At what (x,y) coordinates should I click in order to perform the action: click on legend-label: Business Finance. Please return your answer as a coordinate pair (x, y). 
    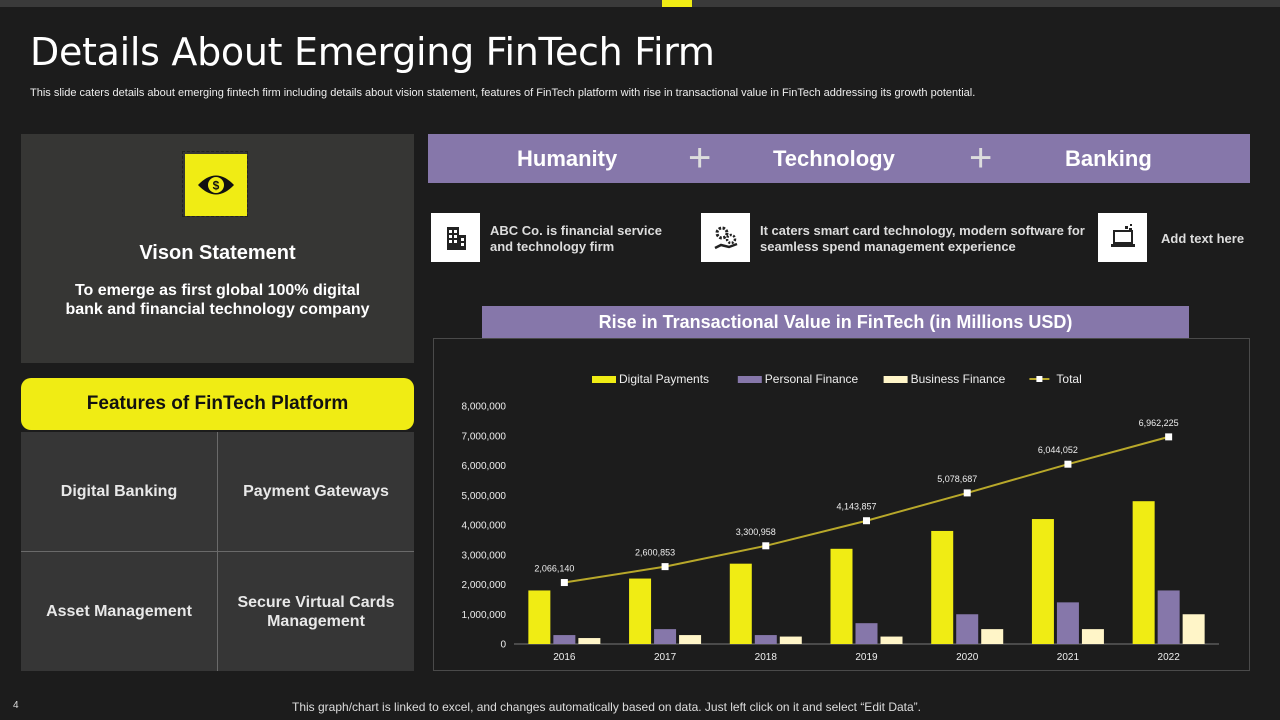
    Looking at the image, I should click on (958, 379).